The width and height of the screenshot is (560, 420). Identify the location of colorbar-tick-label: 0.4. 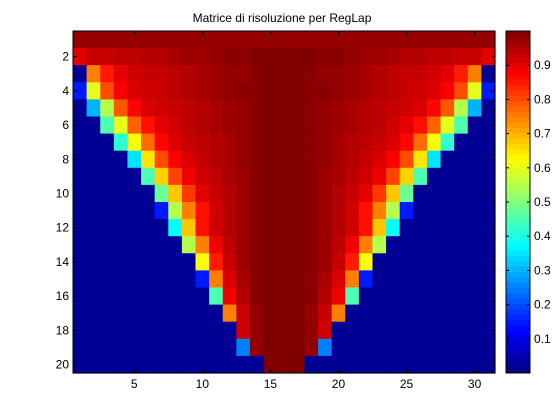
(542, 236).